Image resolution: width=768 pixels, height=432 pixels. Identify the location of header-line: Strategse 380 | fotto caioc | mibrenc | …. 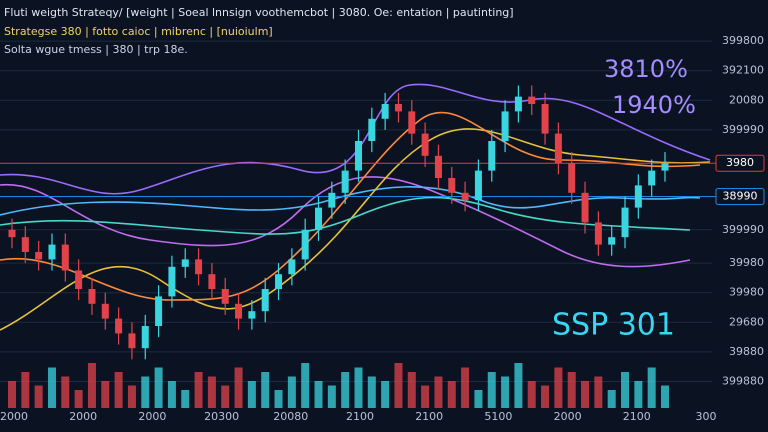
(138, 31).